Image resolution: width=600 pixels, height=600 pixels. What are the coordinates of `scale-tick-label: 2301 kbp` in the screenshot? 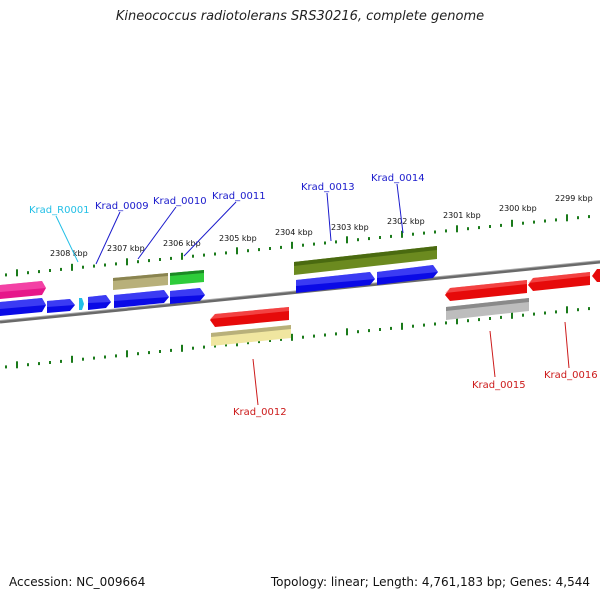 It's located at (462, 215).